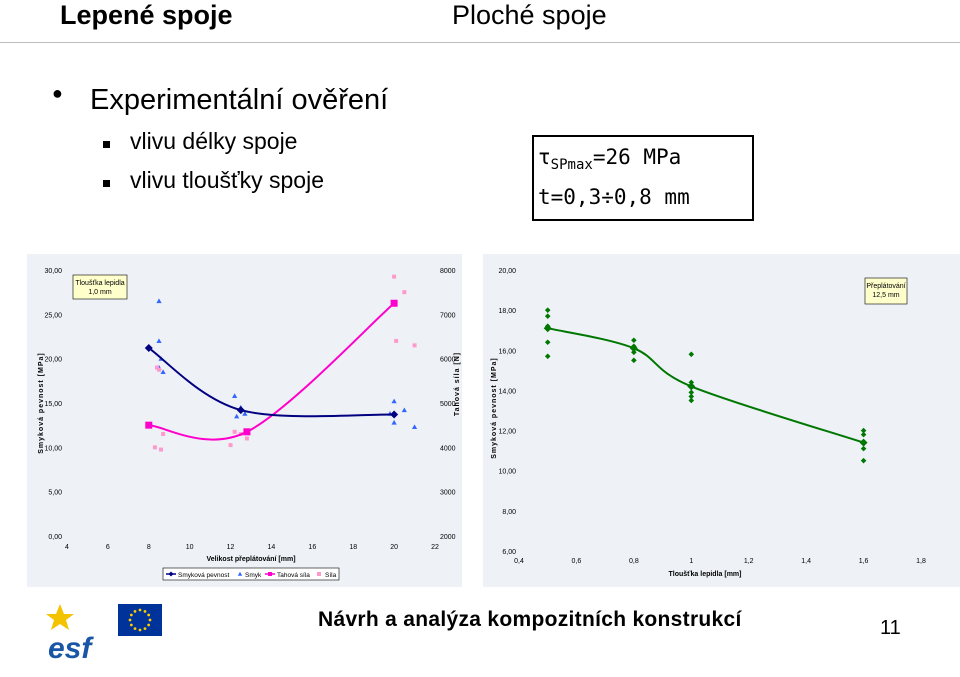 The image size is (960, 677). Describe the element at coordinates (890, 628) in the screenshot. I see `page-number: 11` at that location.